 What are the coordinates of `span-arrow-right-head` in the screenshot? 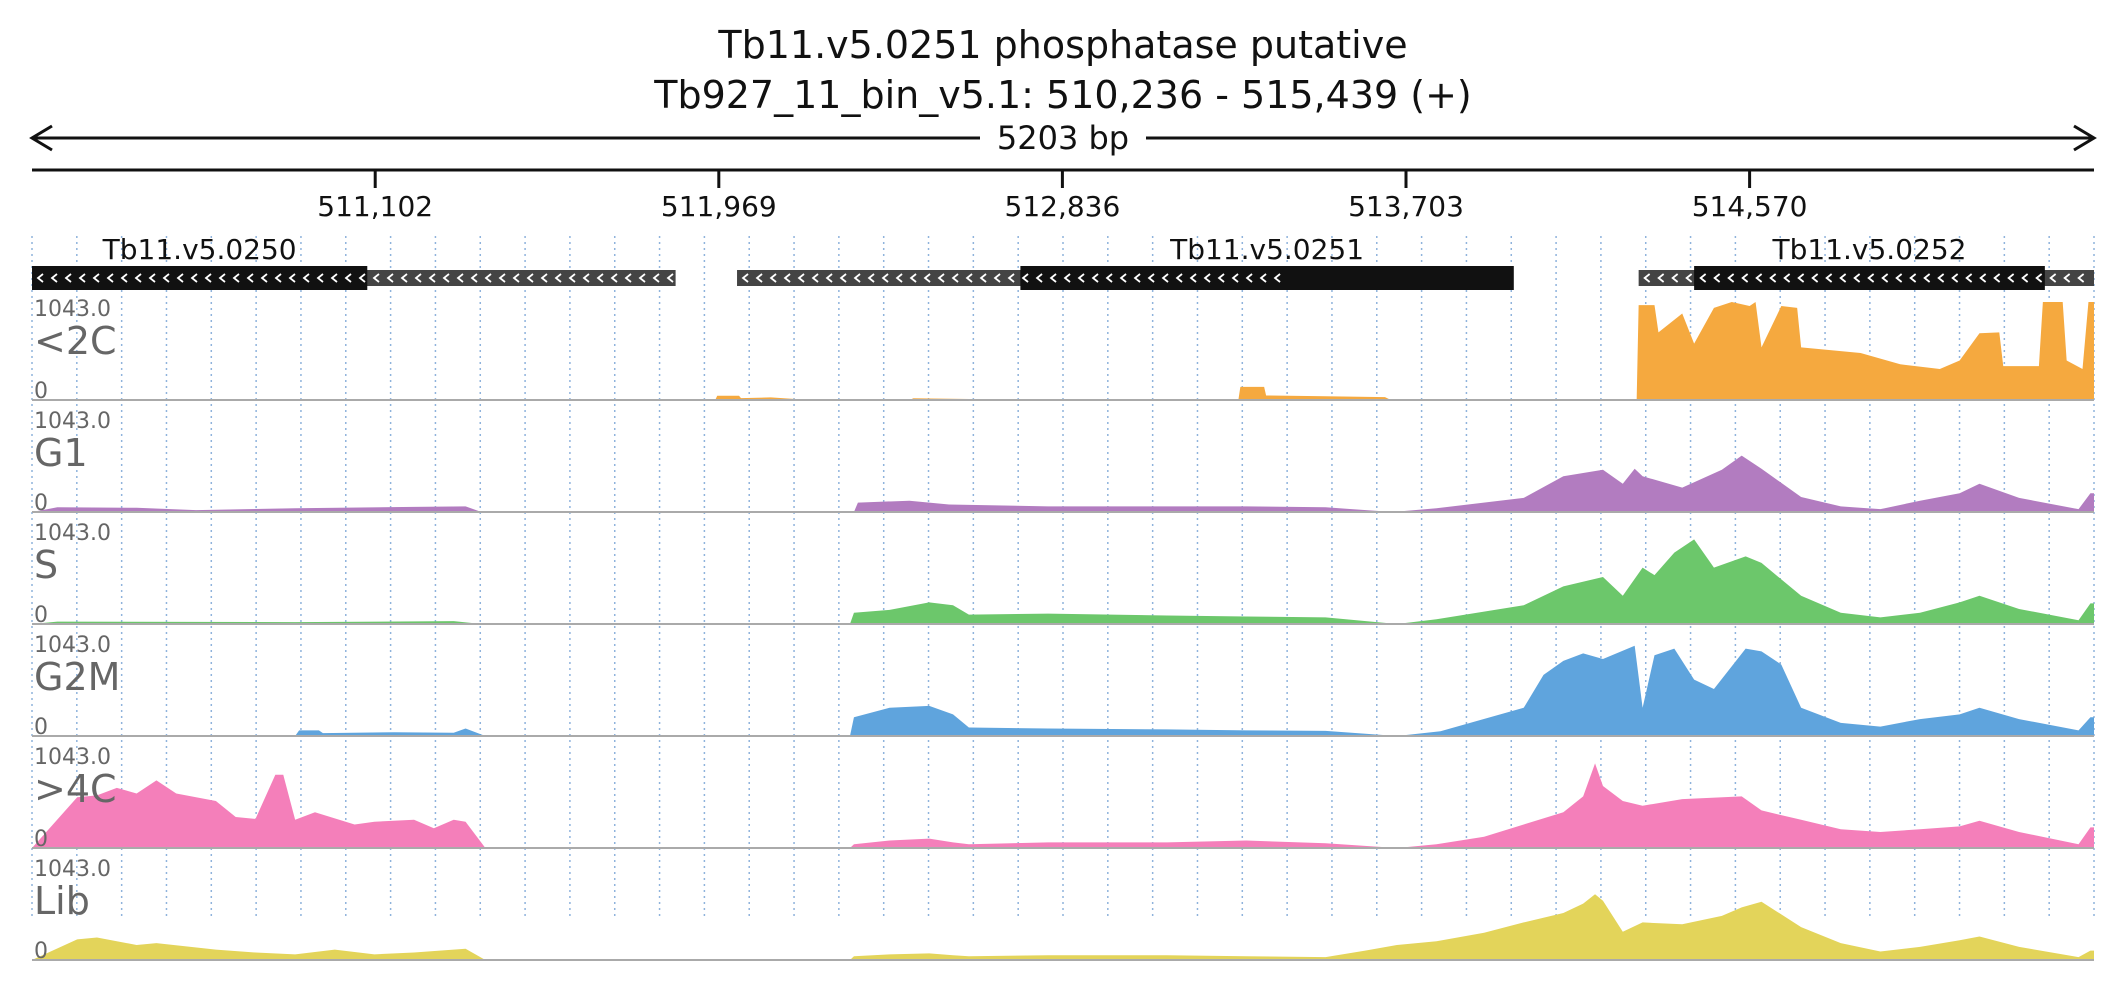 It's located at (2085, 138).